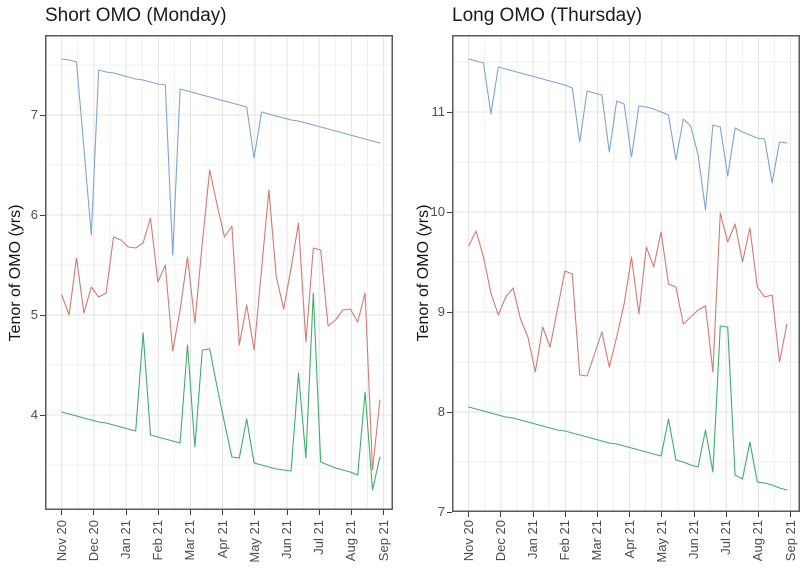 The width and height of the screenshot is (810, 580). I want to click on panel-title-long-omo: Long OMO (Thursday), so click(547, 15).